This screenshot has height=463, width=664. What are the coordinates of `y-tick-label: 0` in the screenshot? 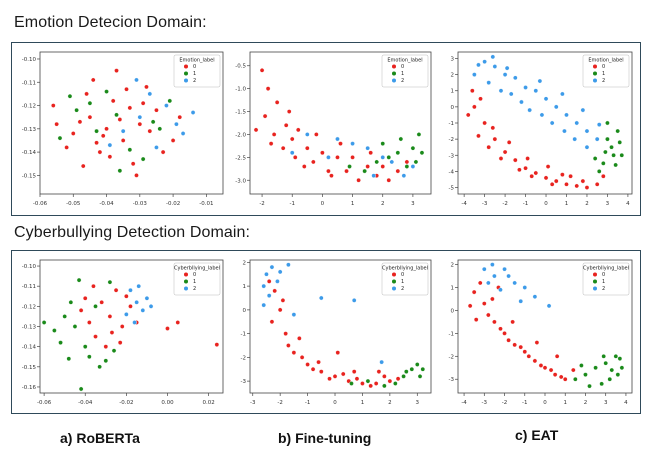 It's located at (245, 311).